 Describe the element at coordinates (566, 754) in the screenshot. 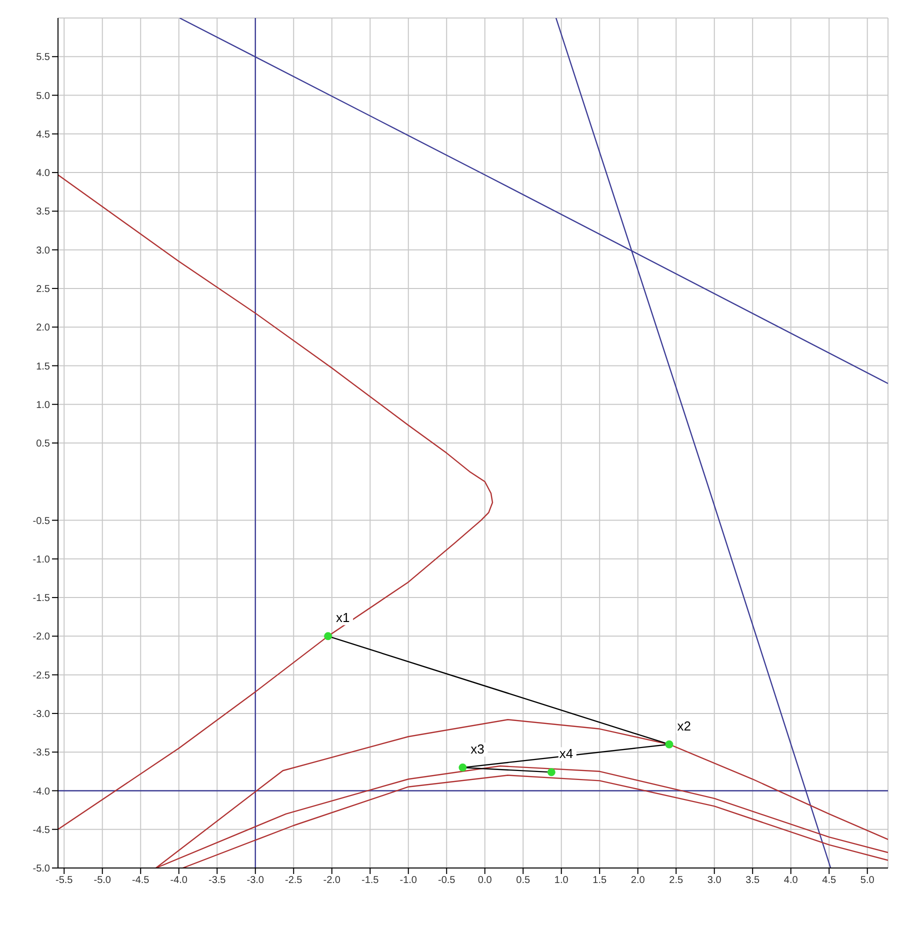

I see `annotation: x4` at that location.